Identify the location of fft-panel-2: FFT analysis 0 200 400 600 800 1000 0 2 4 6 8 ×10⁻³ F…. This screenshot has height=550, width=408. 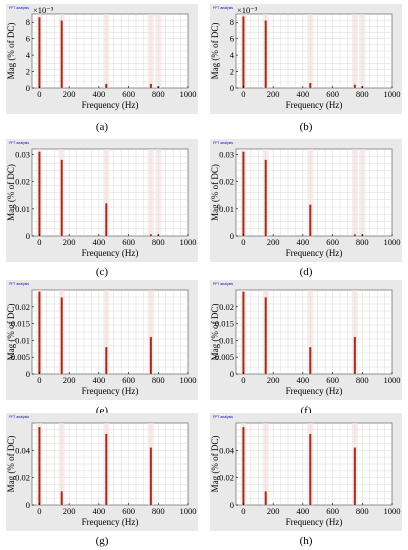
(306, 59).